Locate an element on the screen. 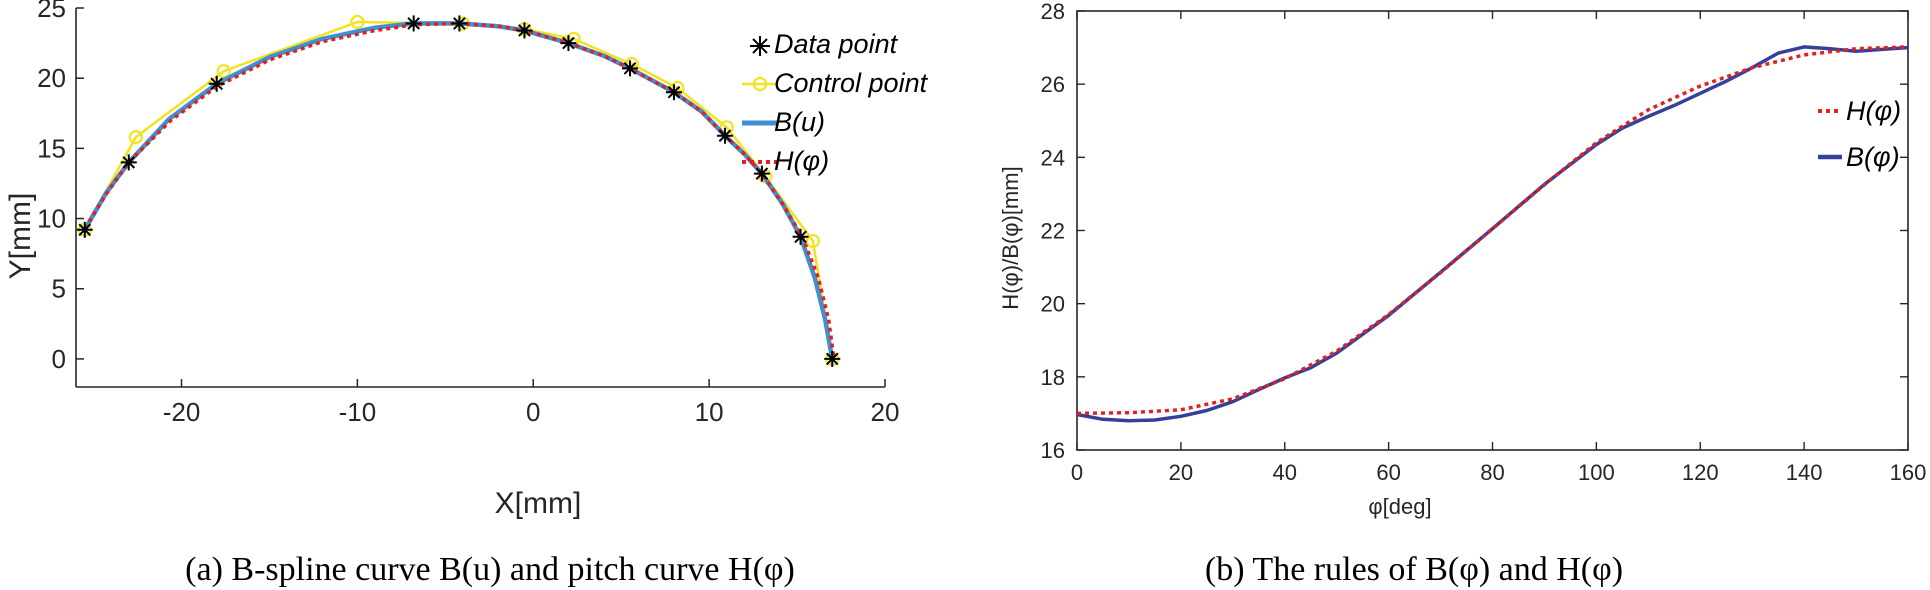 This screenshot has width=1930, height=590. chart-b-x-tick-label: 100 is located at coordinates (1596, 472).